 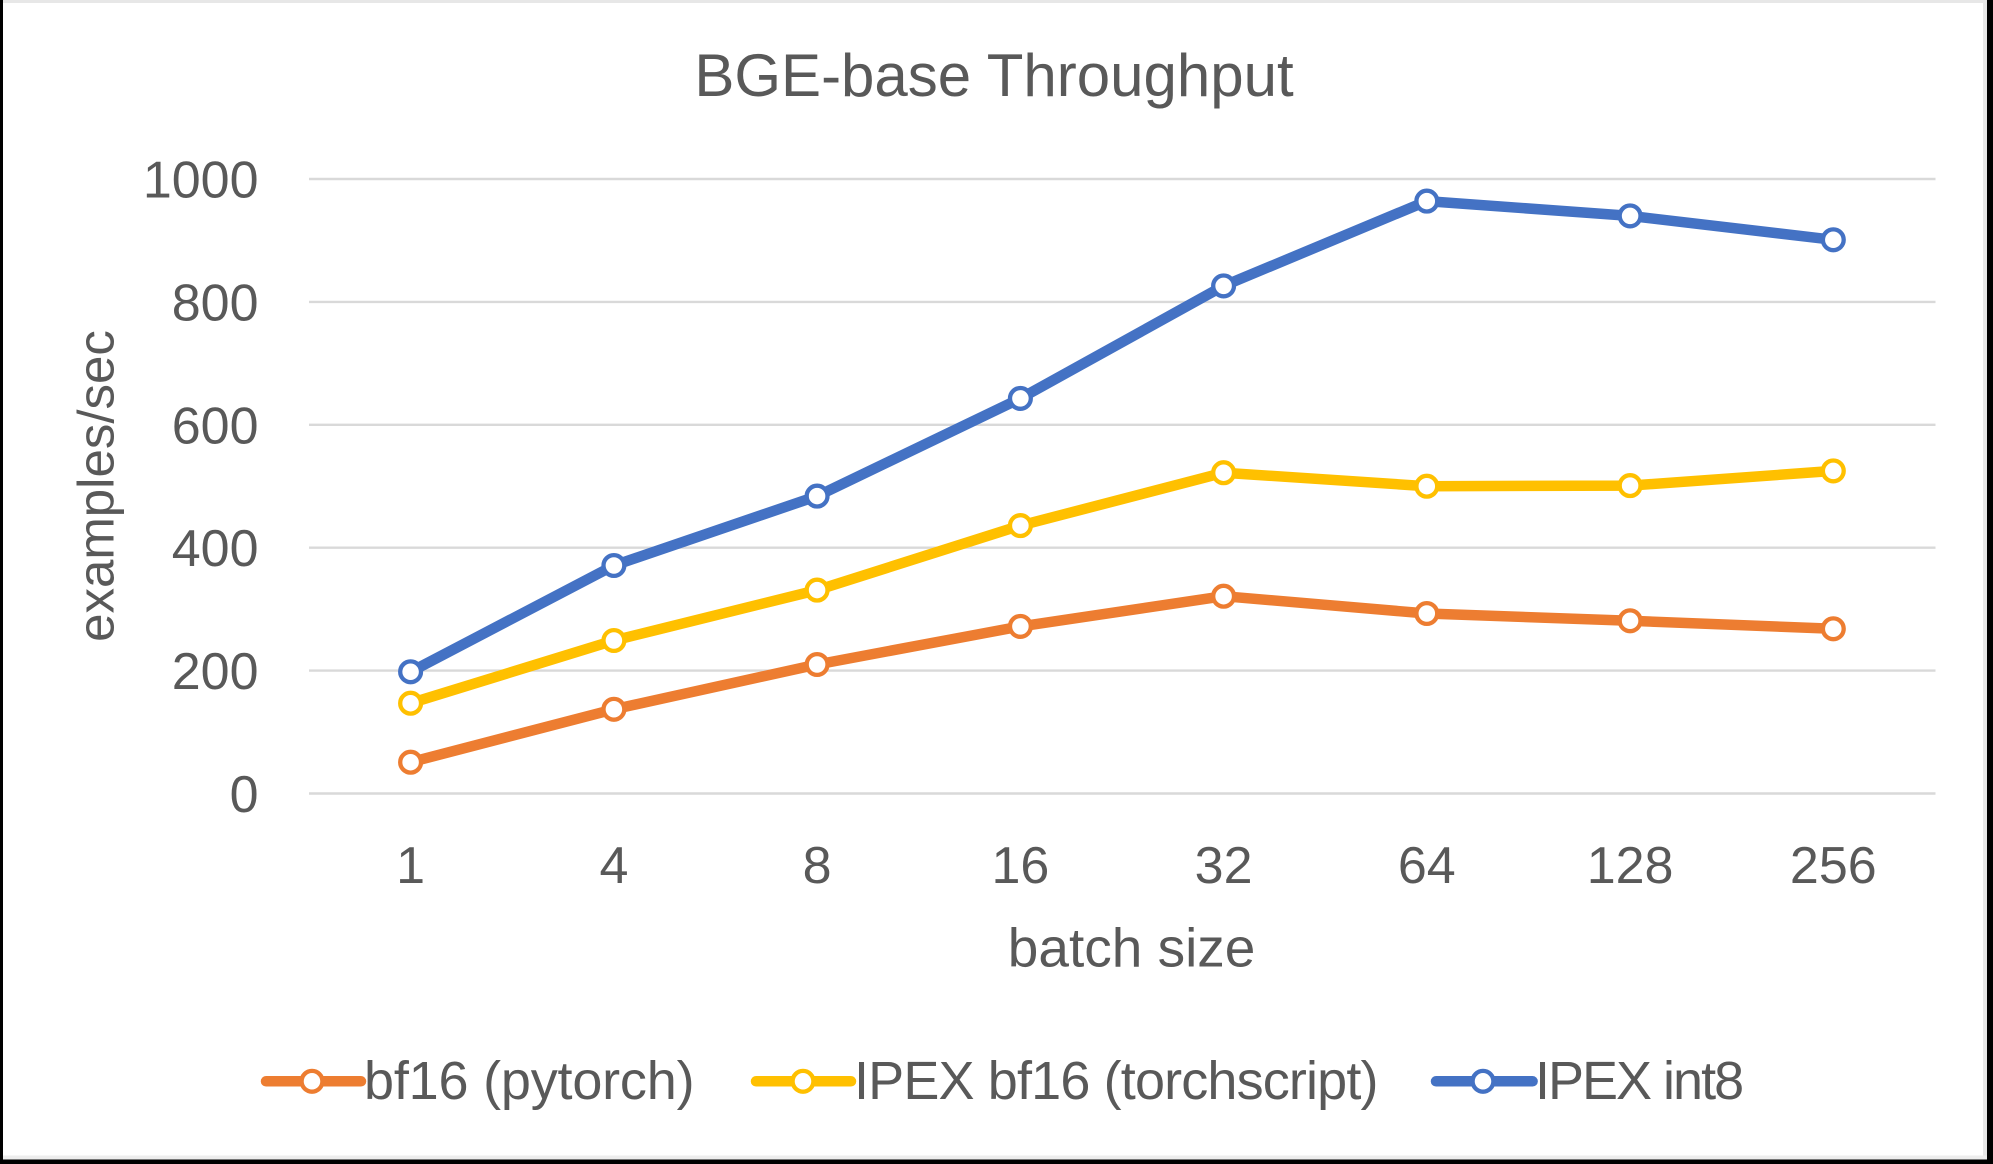 What do you see at coordinates (215, 672) in the screenshot?
I see `svg-text: 200` at bounding box center [215, 672].